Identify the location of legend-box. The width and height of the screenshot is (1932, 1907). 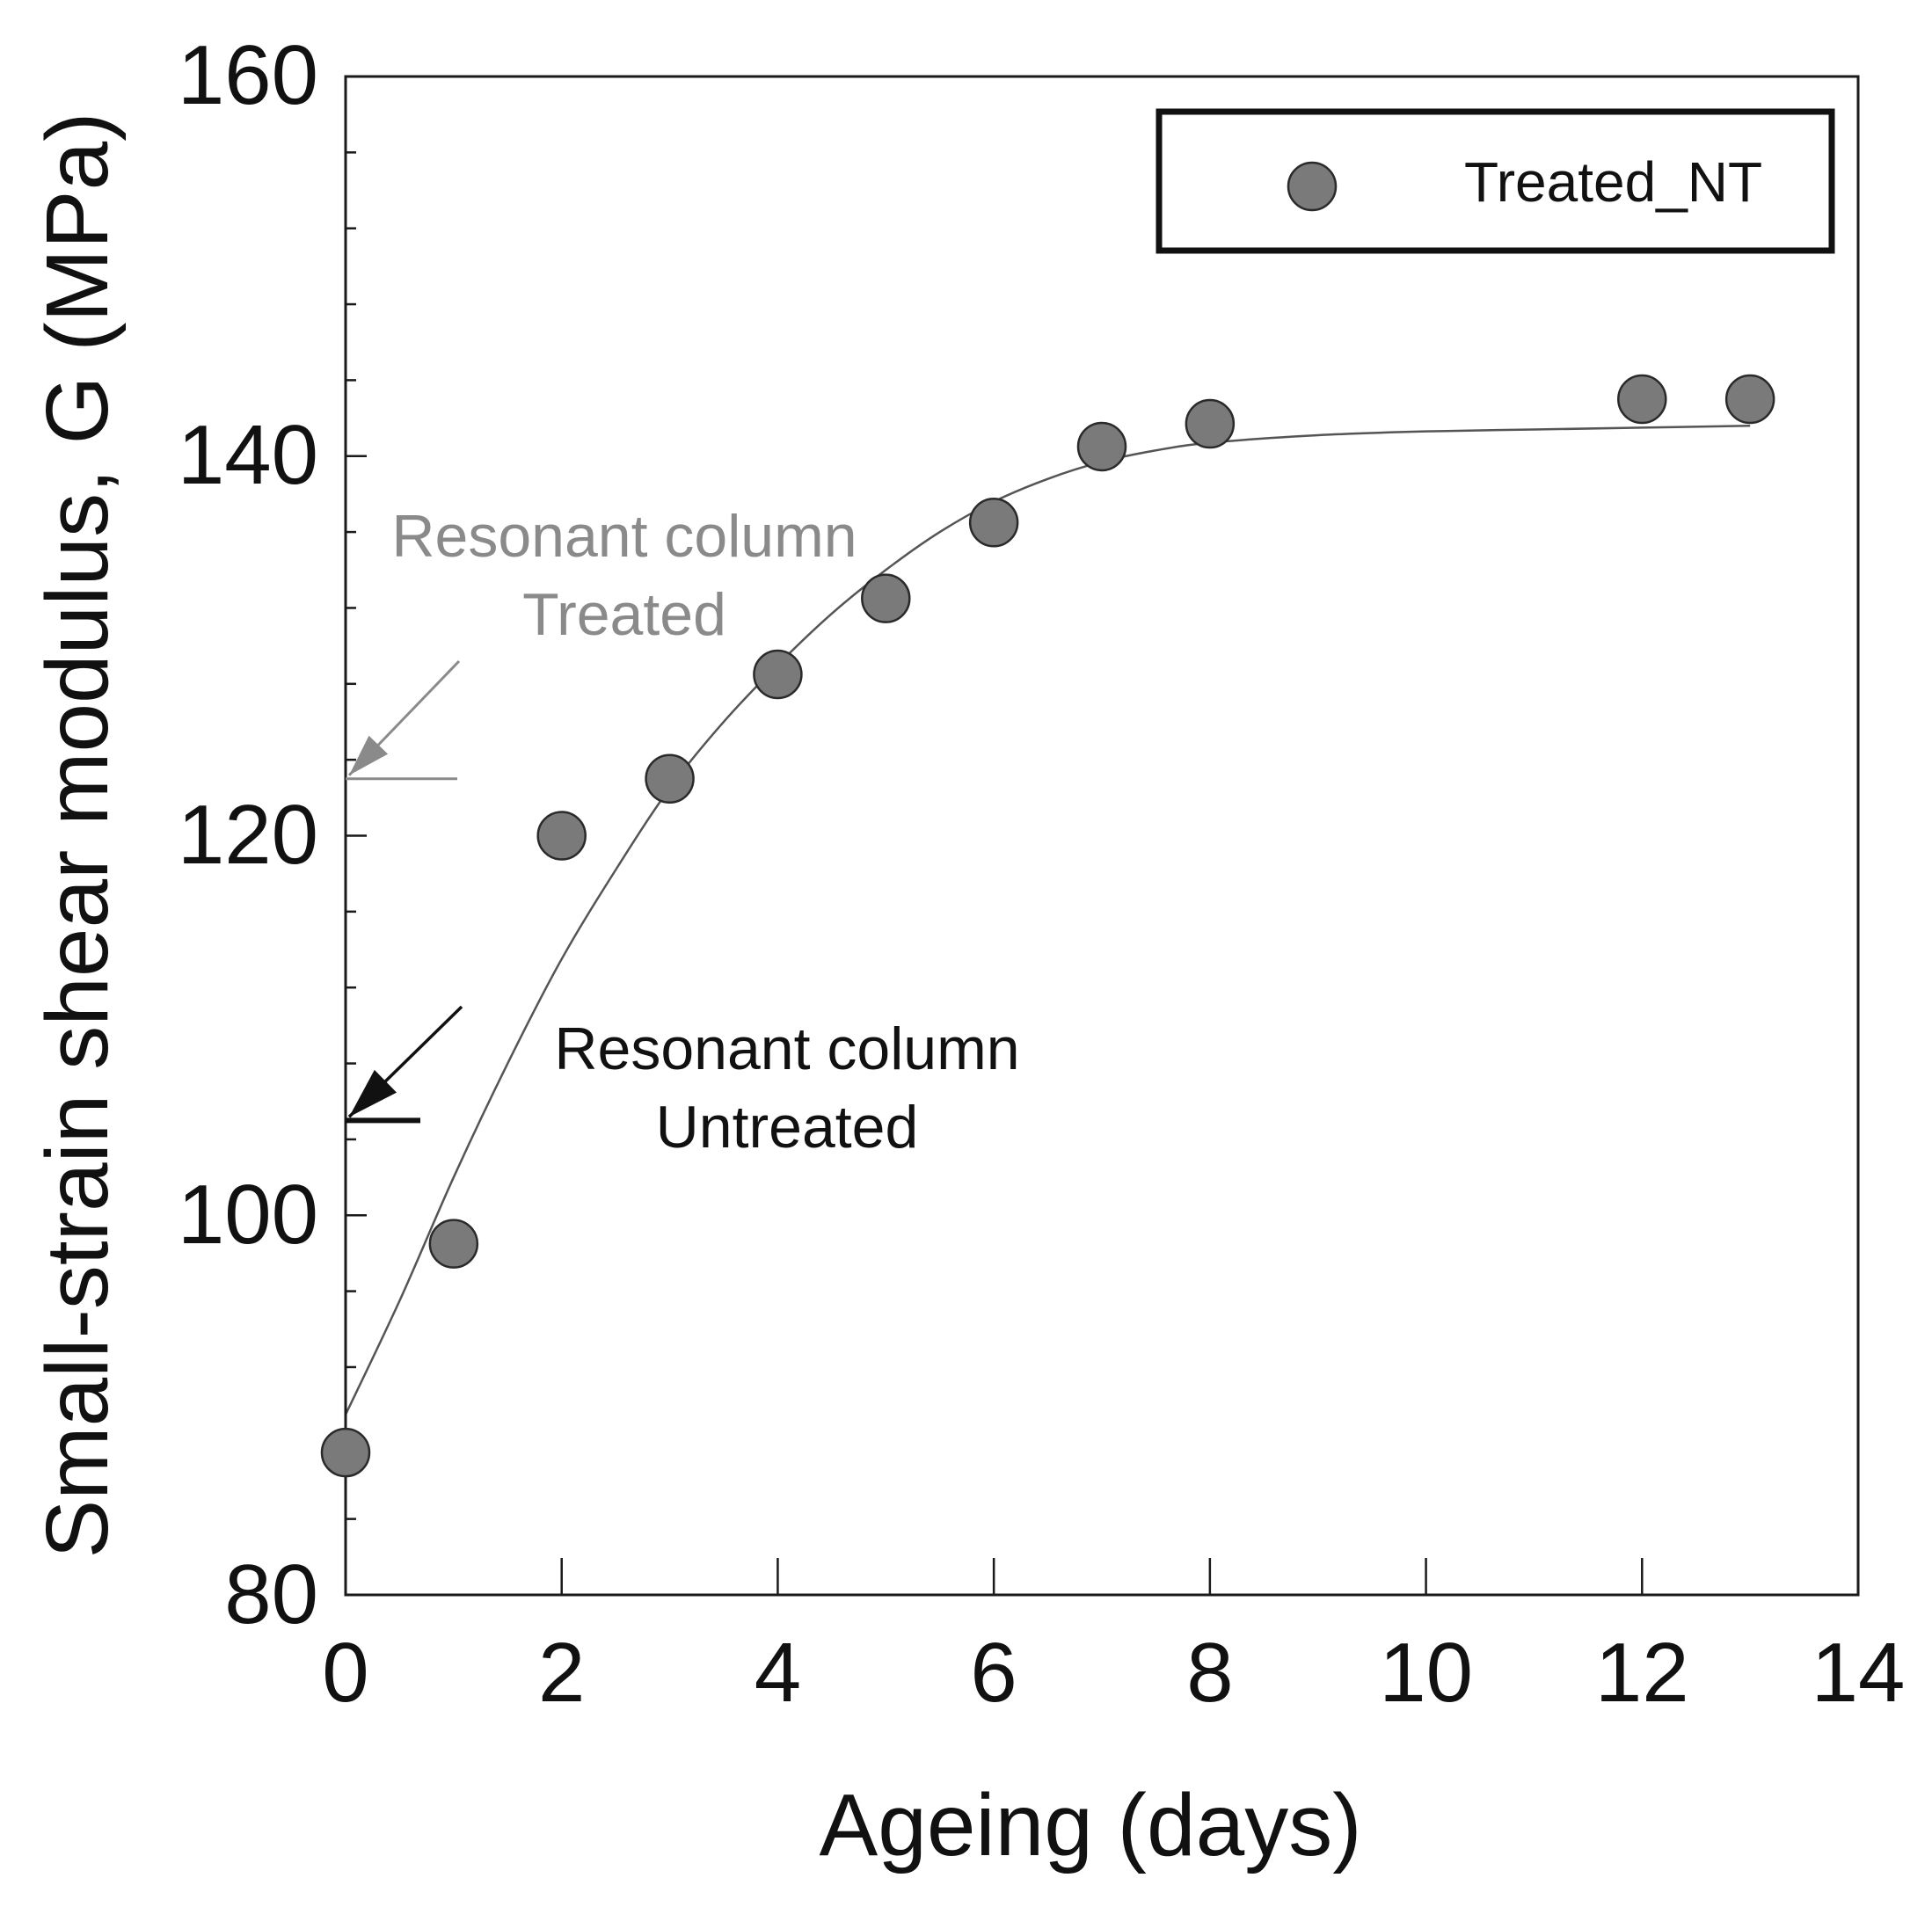
(1495, 181).